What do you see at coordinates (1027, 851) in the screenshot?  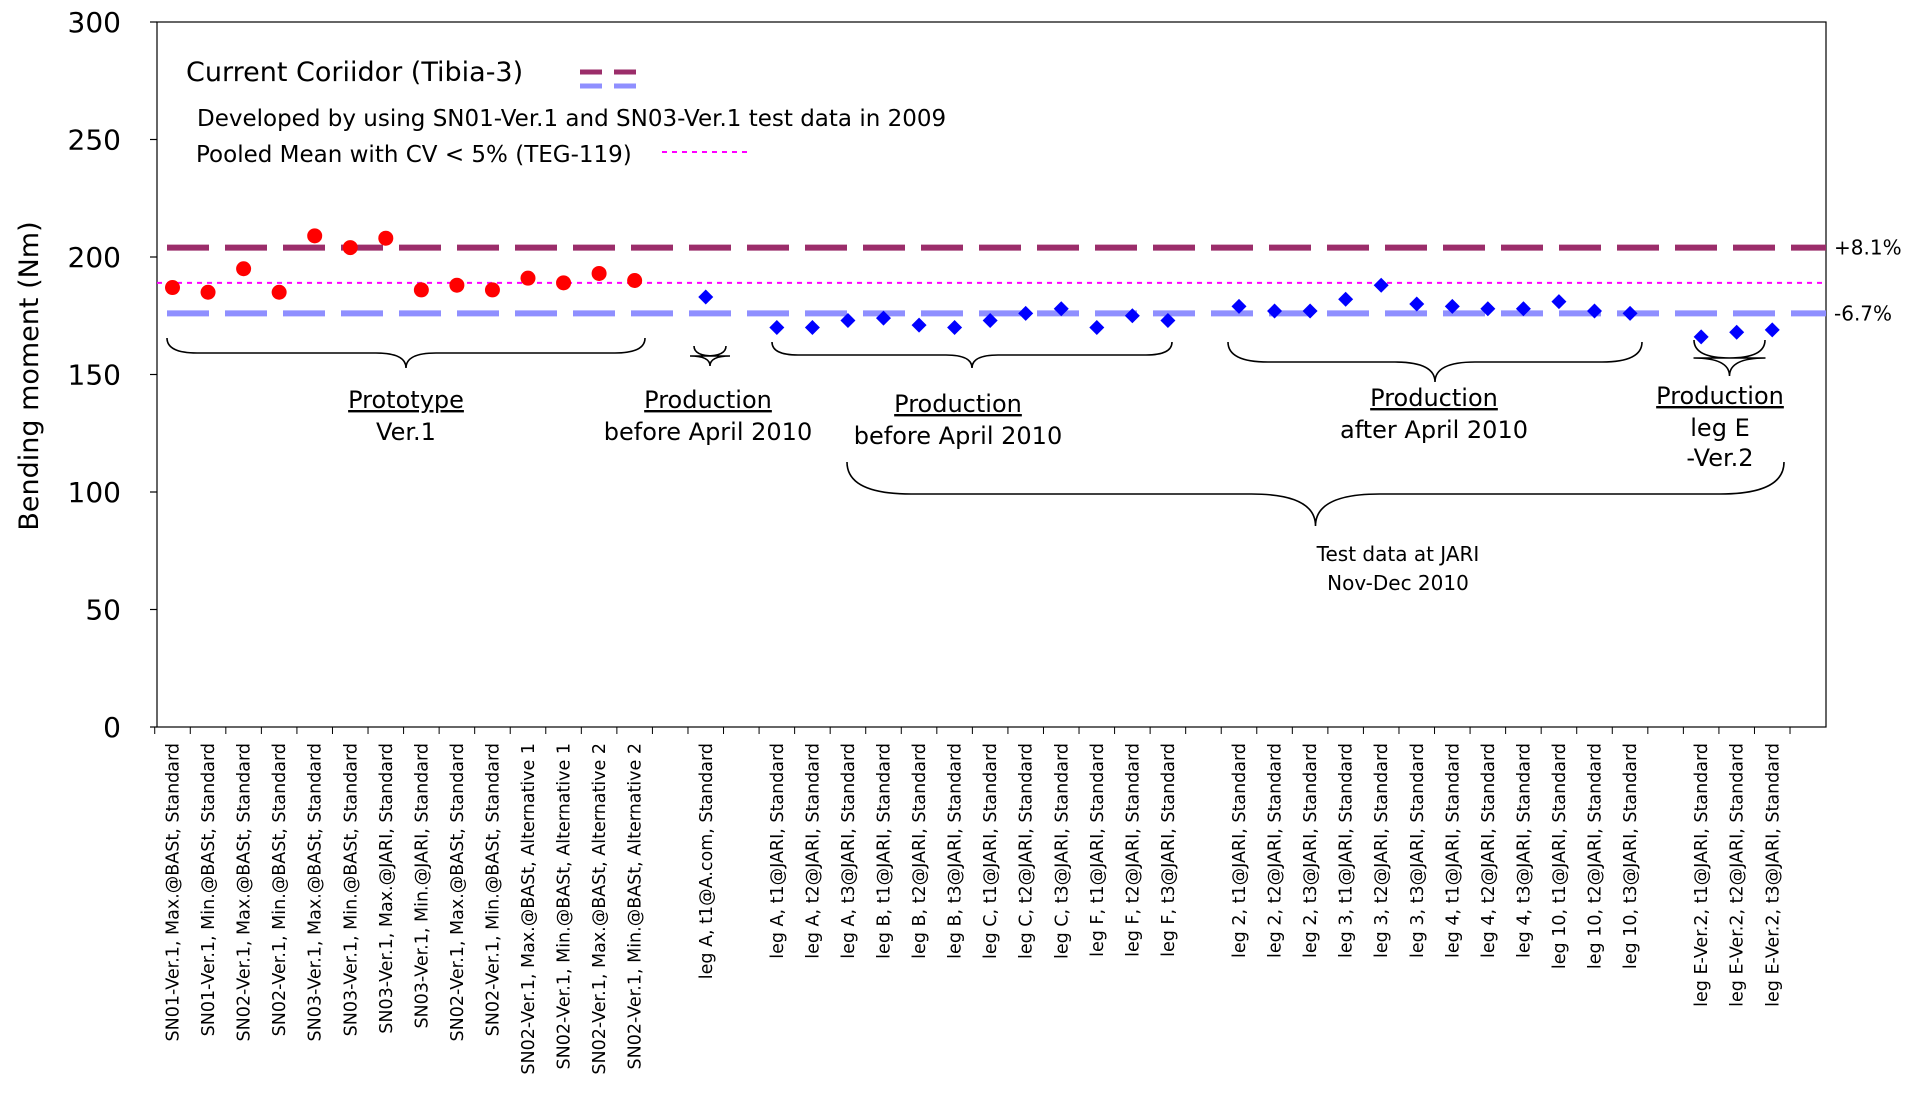 I see `x-tick-label: leg C, t2@JARI, Standard` at bounding box center [1027, 851].